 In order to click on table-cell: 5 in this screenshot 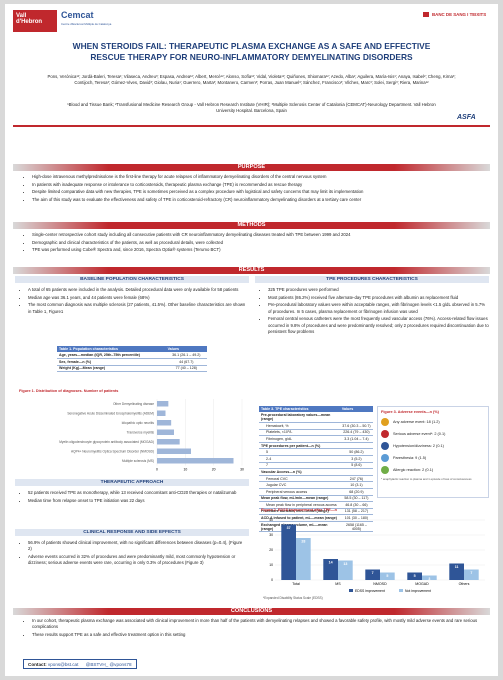, I will do `click(299, 452)`.